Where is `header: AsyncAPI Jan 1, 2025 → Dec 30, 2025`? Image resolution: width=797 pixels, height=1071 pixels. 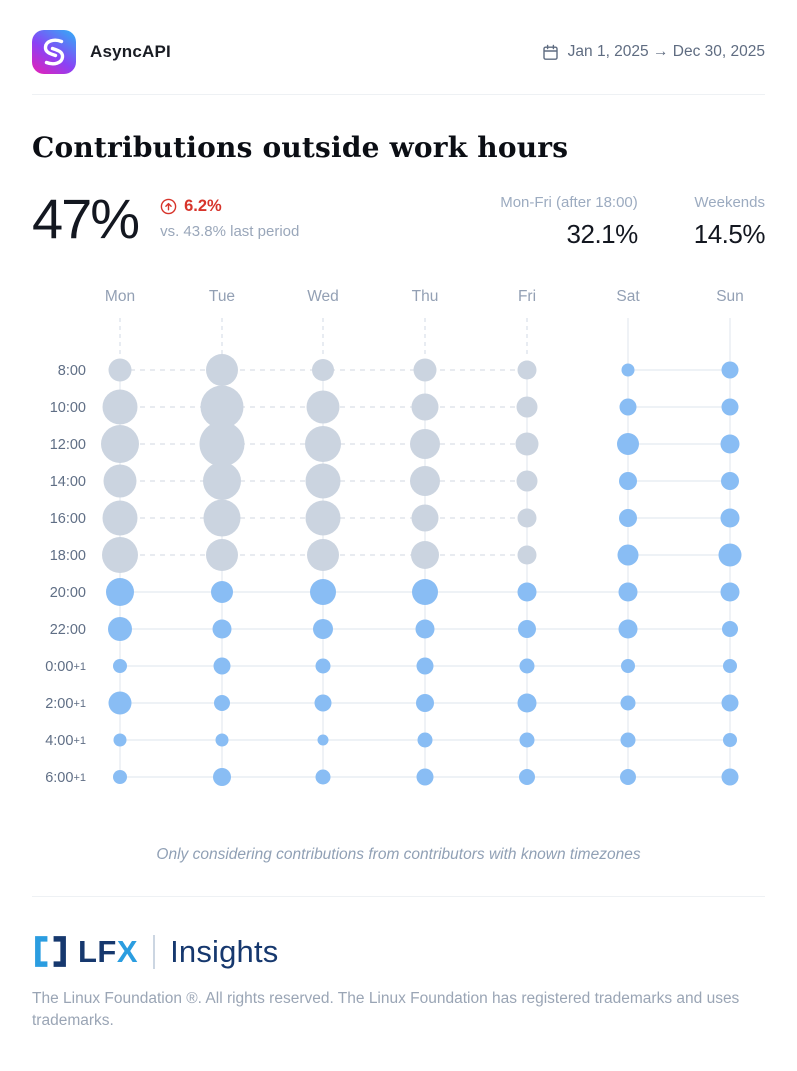 header: AsyncAPI Jan 1, 2025 → Dec 30, 2025 is located at coordinates (398, 37).